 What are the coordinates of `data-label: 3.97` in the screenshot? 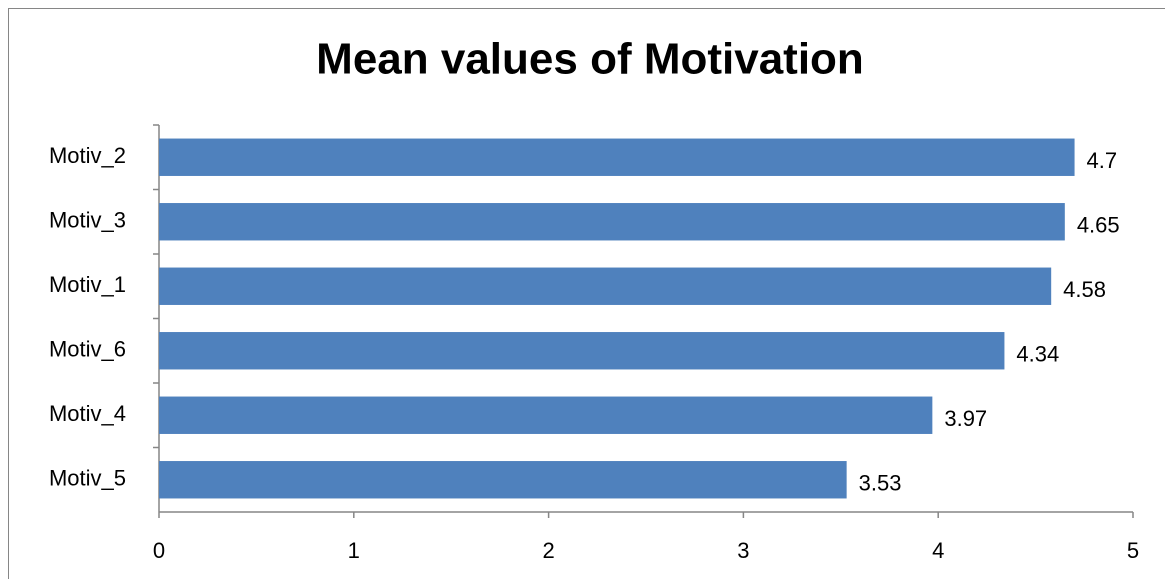 It's located at (965, 418).